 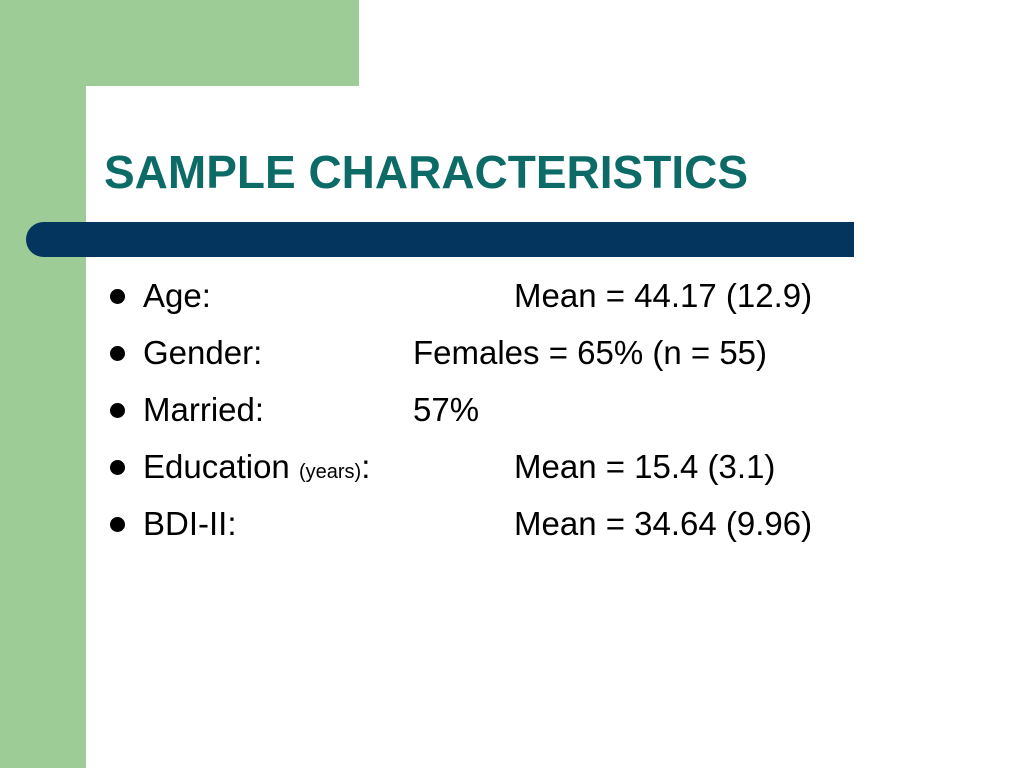 I want to click on bullet-label: Gender:, so click(x=203, y=352).